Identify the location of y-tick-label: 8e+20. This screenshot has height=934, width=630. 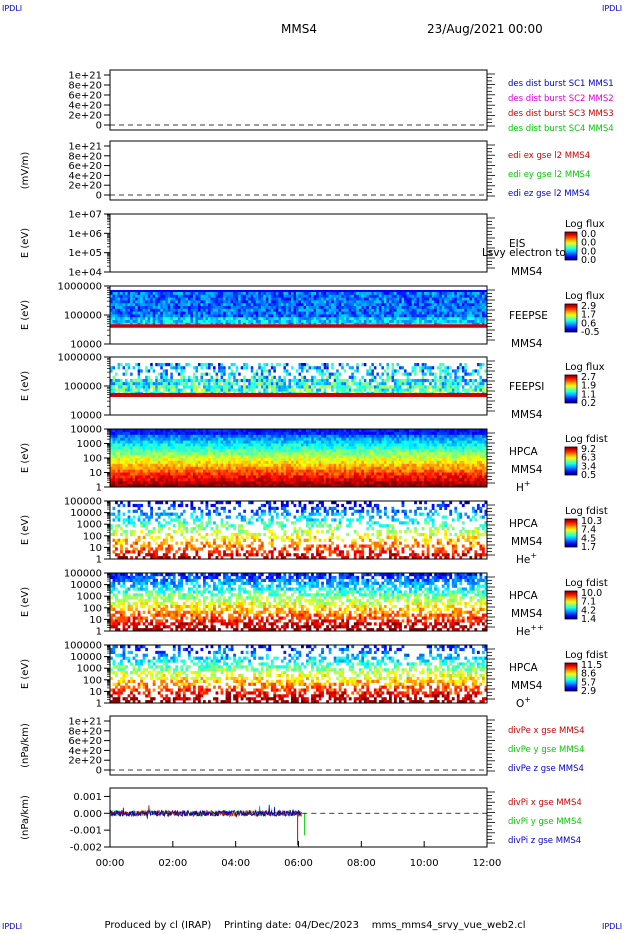
(85, 86).